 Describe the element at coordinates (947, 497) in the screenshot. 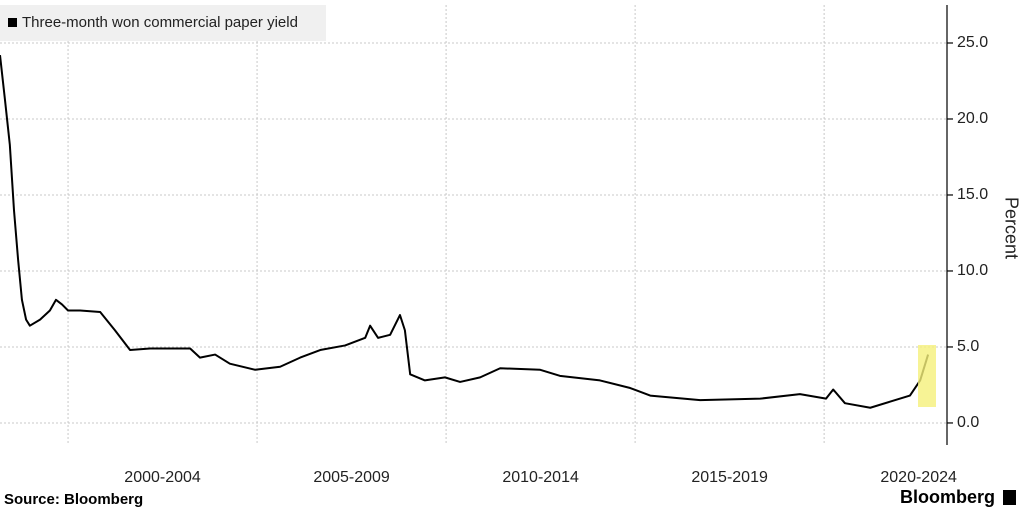

I see `brand: Bloomberg` at that location.